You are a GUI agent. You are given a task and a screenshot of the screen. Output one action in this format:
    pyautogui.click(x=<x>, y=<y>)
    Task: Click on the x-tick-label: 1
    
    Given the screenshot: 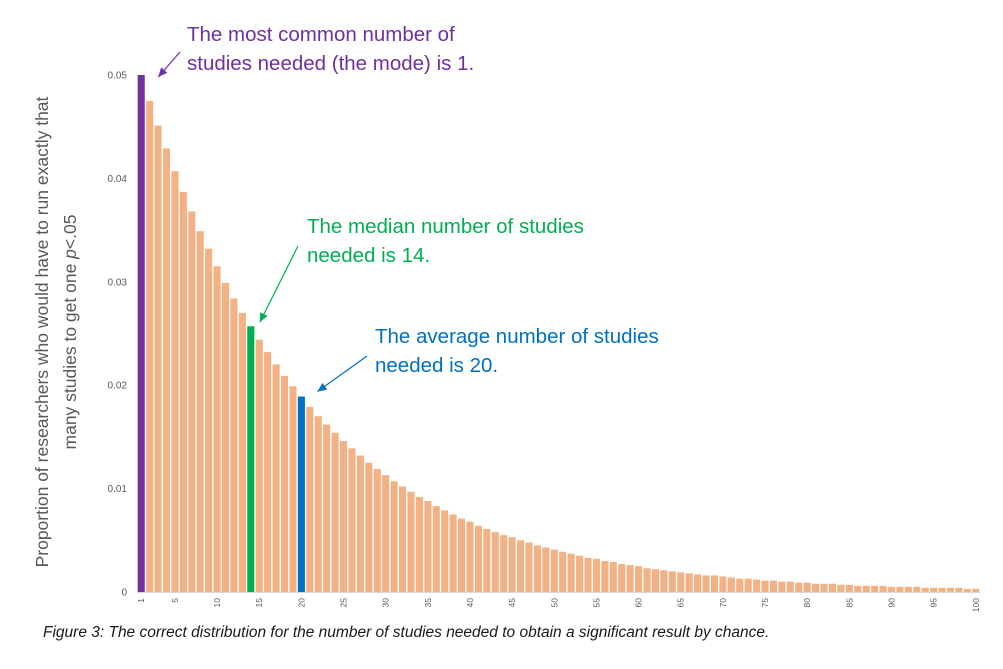 What is the action you would take?
    pyautogui.click(x=141, y=600)
    